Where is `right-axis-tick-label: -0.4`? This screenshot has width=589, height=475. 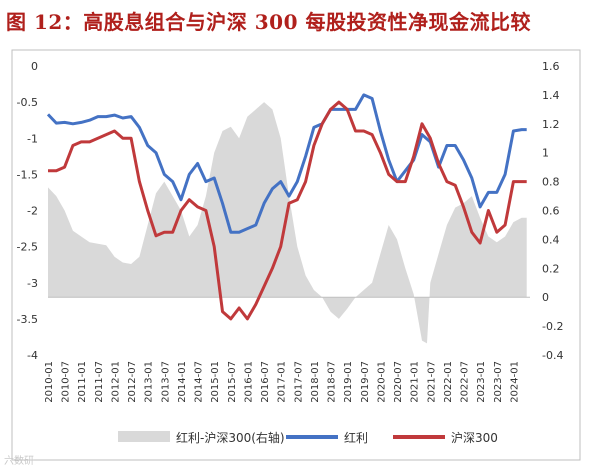
right-axis-tick-label: -0.4 is located at coordinates (552, 355).